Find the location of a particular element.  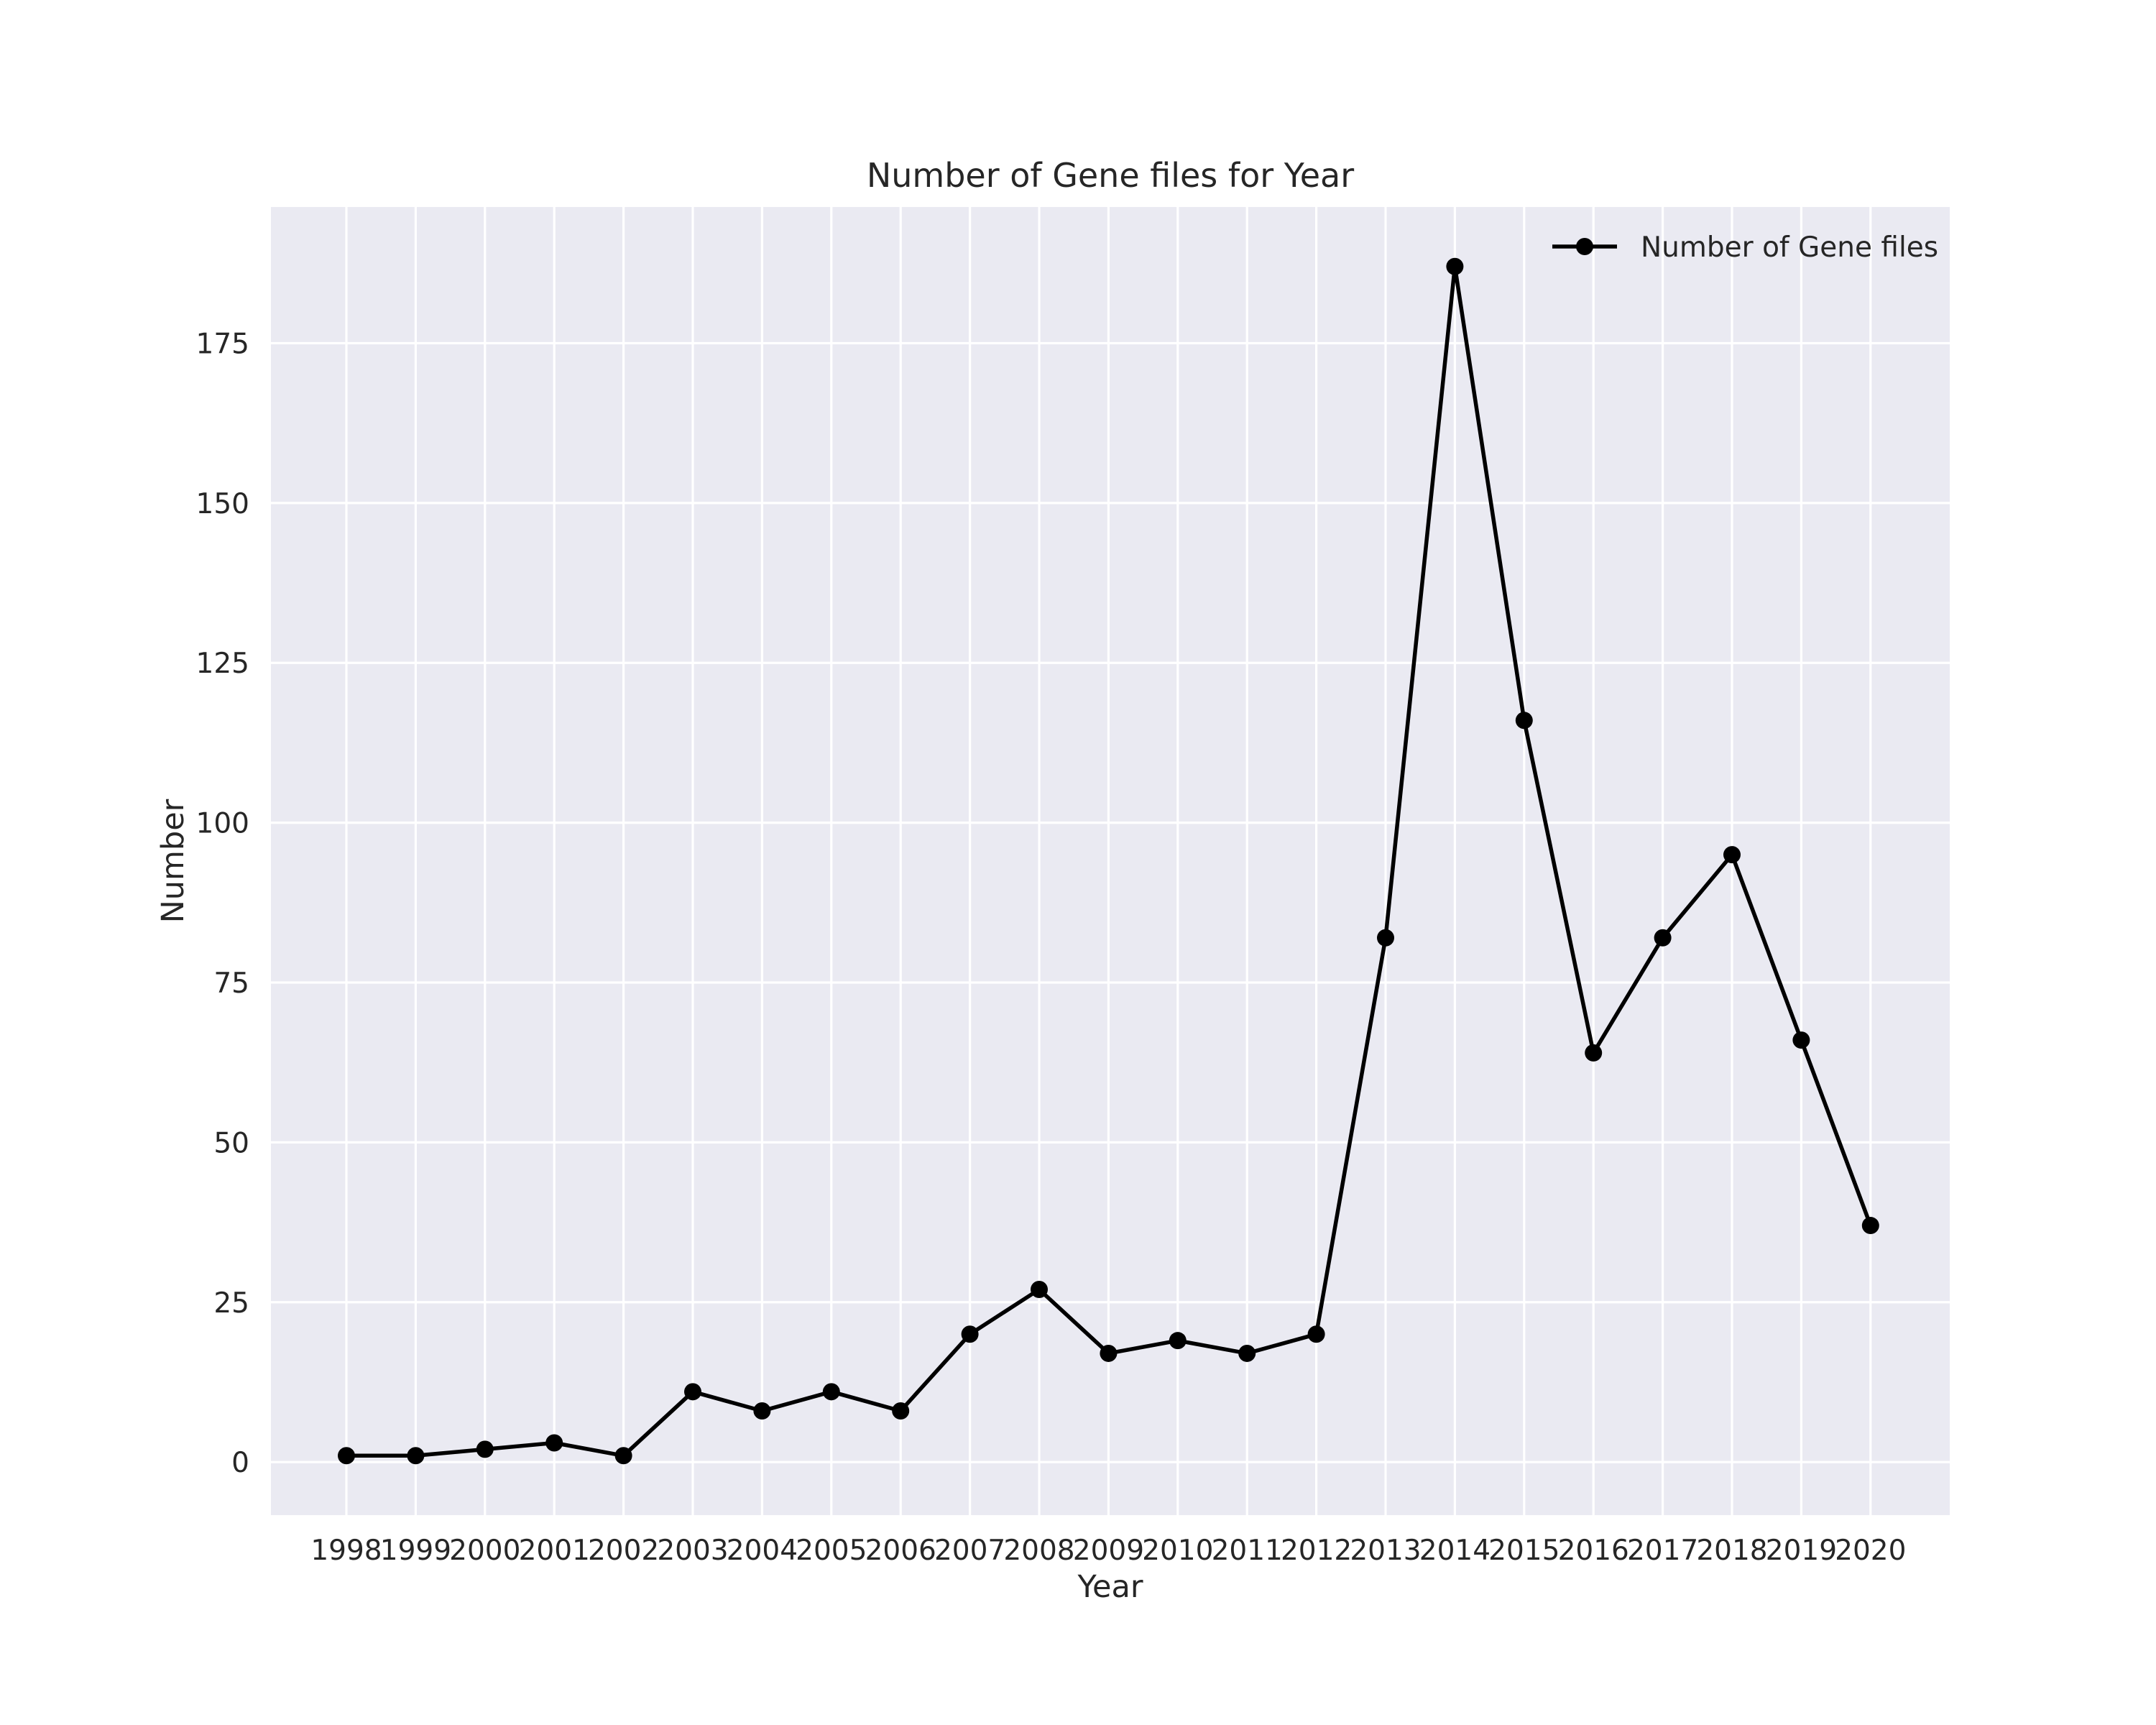

y-tick-label: 25 is located at coordinates (231, 1303).